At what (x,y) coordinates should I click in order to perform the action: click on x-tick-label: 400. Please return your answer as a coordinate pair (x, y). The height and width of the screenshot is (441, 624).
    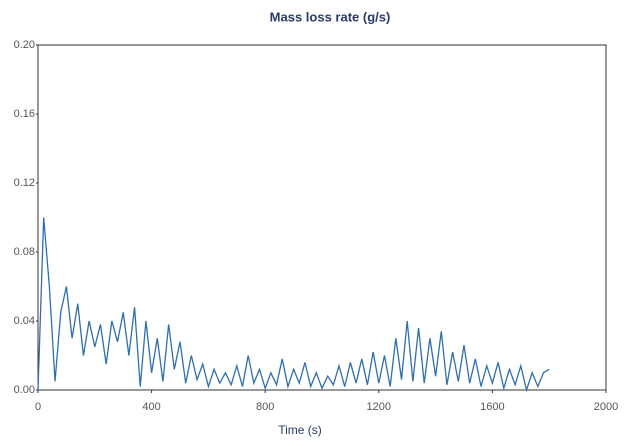
    Looking at the image, I should click on (151, 407).